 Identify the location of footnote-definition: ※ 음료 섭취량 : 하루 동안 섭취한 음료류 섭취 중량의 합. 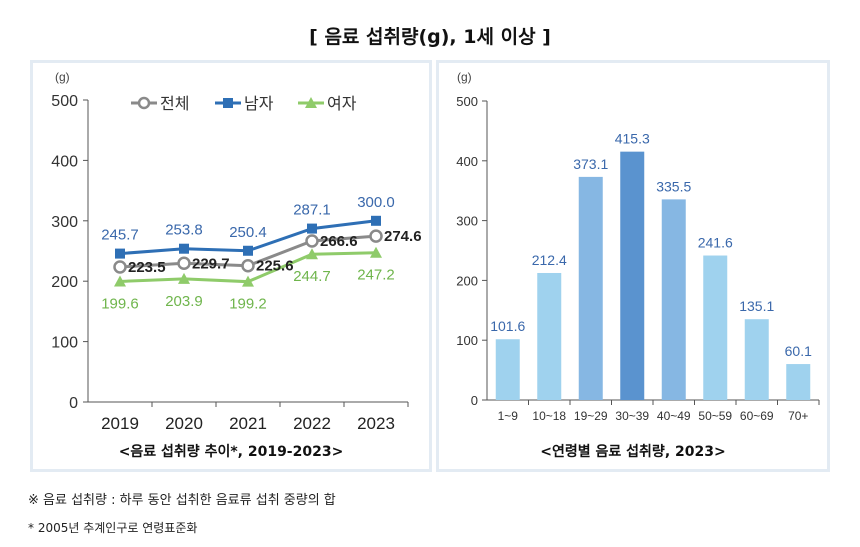
(182, 500).